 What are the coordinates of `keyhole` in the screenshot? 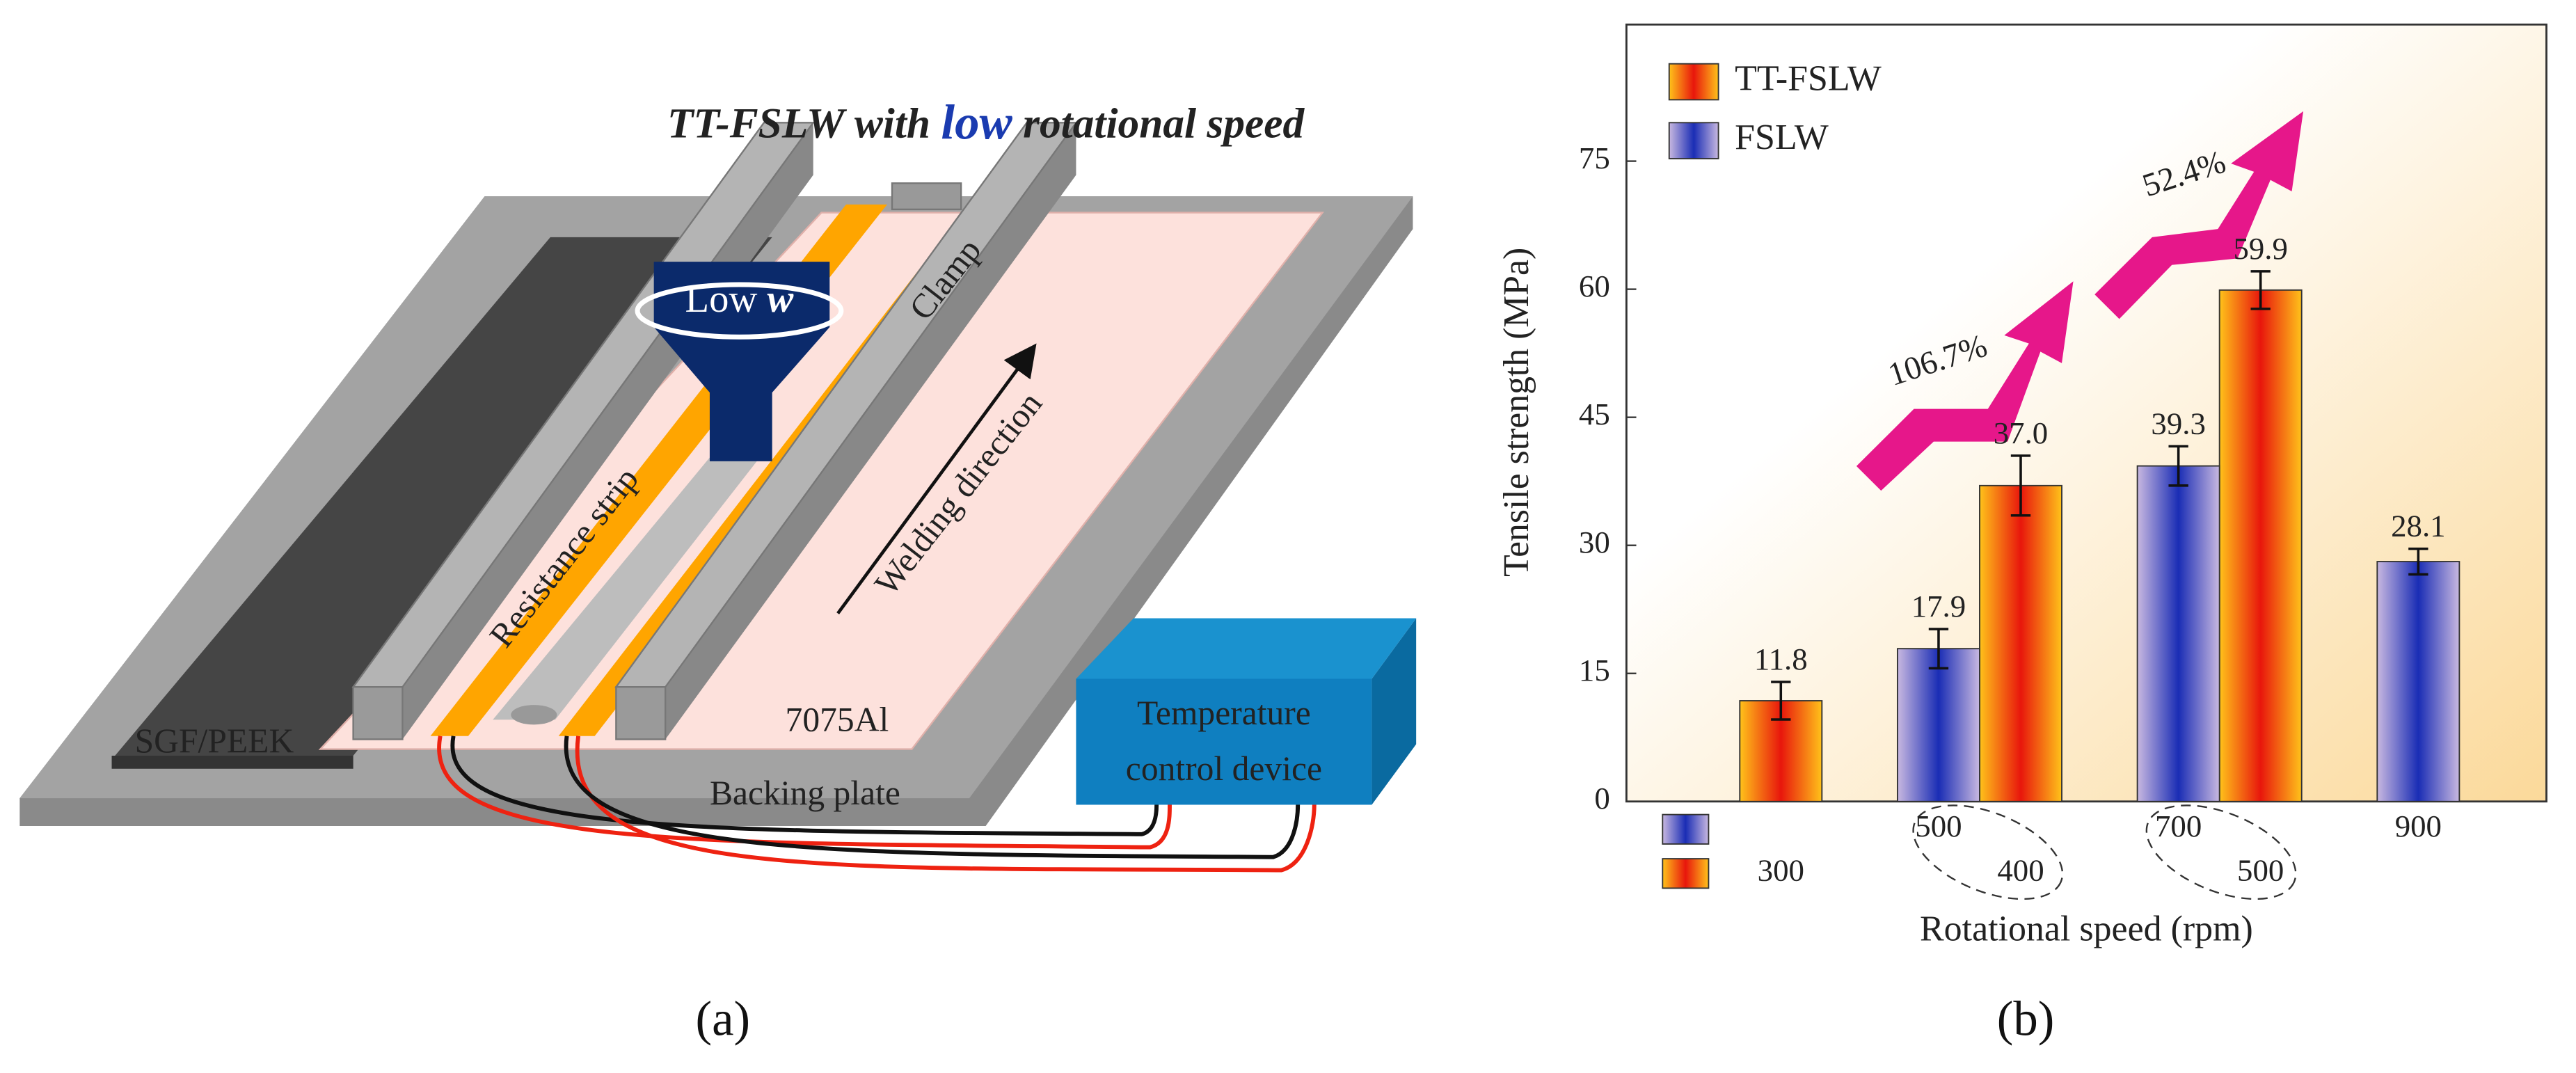 It's located at (534, 715).